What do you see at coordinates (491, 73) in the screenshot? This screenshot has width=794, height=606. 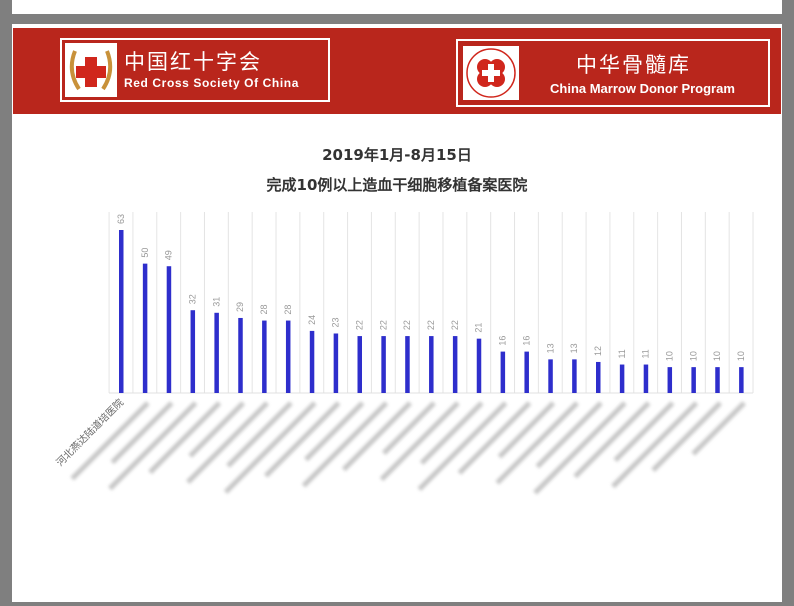 I see `cmdp-emblem-icon` at bounding box center [491, 73].